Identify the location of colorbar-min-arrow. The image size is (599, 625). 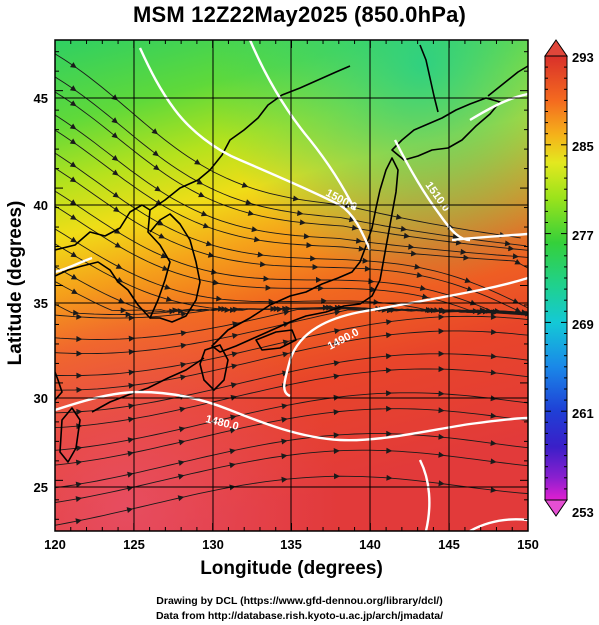
(556, 508).